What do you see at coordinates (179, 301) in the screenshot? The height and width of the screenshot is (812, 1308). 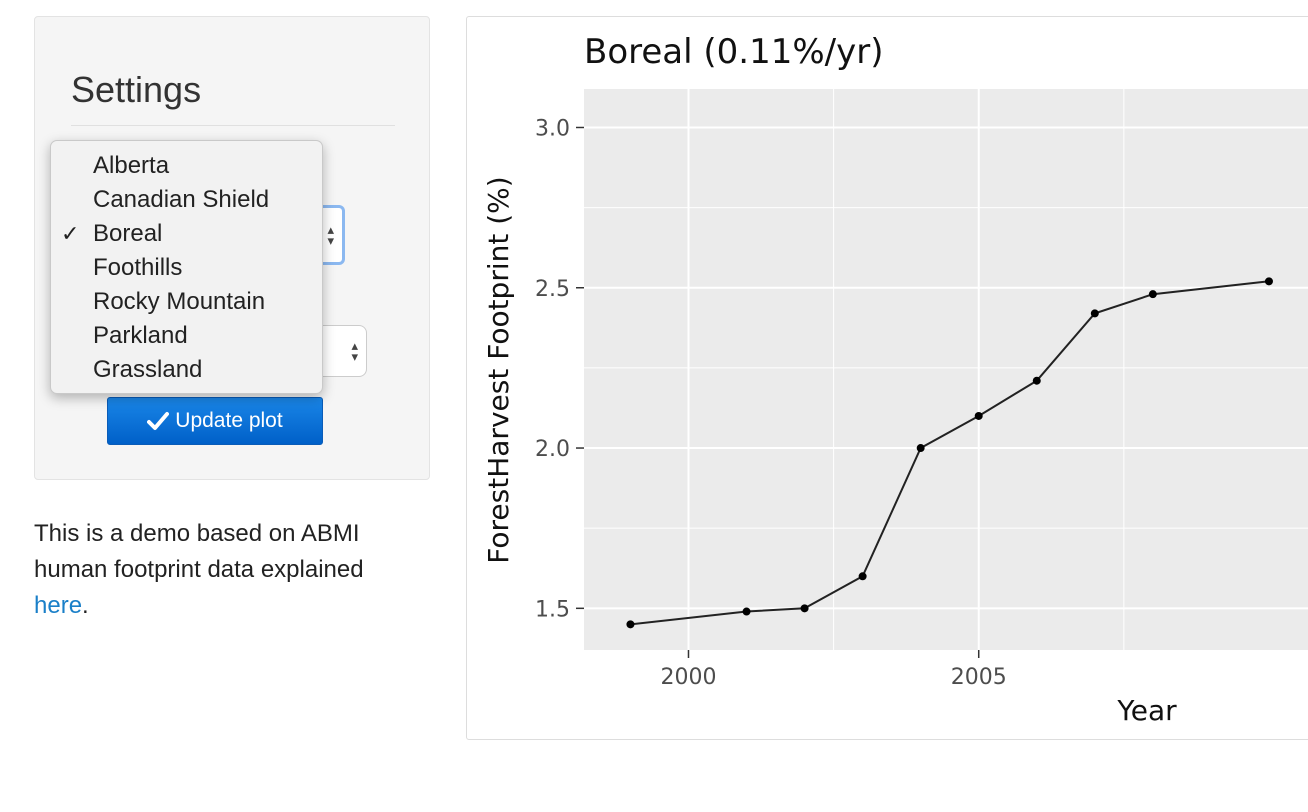 I see `dropdown-option-rocky-mountain: Rocky Mountain` at bounding box center [179, 301].